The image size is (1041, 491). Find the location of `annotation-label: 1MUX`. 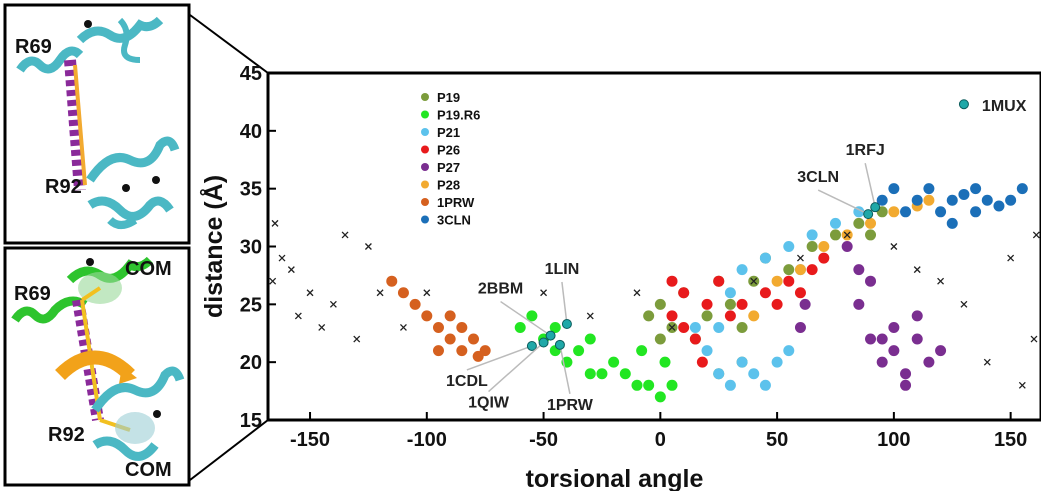

annotation-label: 1MUX is located at coordinates (1004, 106).